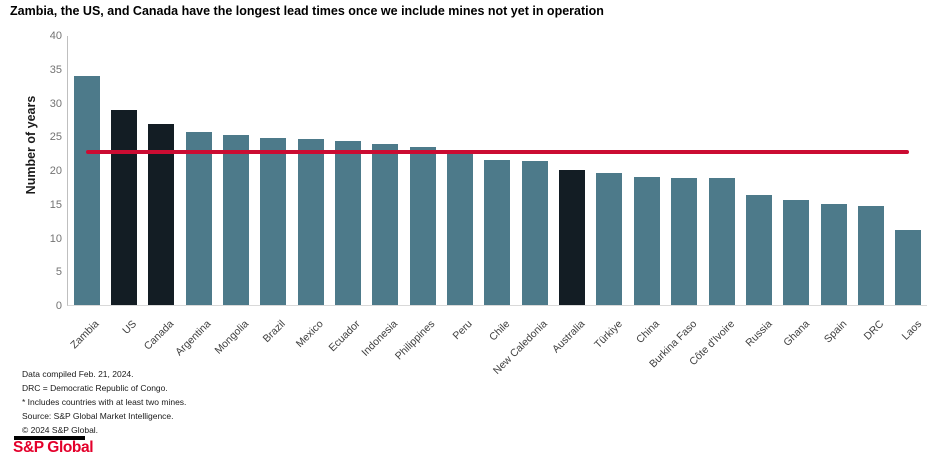 The height and width of the screenshot is (456, 938). What do you see at coordinates (721, 241) in the screenshot?
I see `bar-c-te-d-ivoire` at bounding box center [721, 241].